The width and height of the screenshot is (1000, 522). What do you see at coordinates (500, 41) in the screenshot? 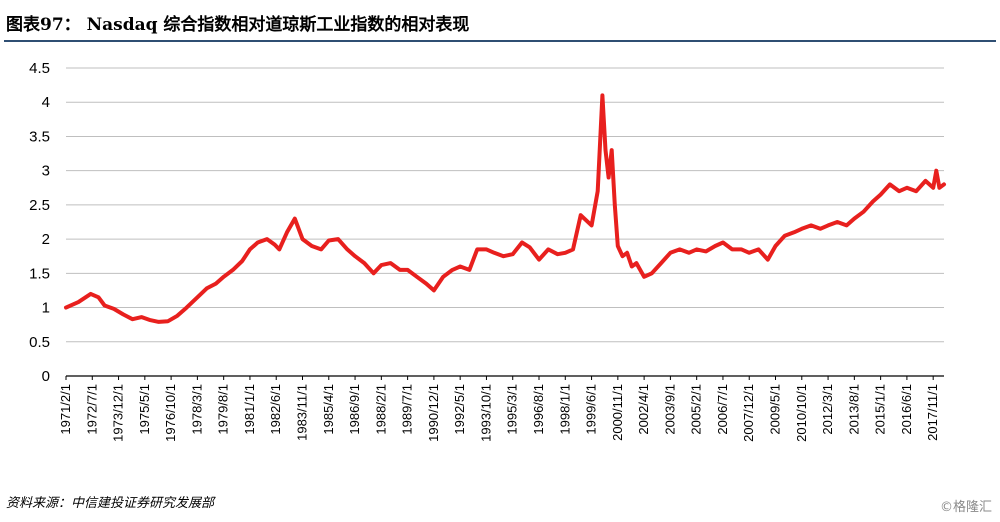
I see `title-rule` at bounding box center [500, 41].